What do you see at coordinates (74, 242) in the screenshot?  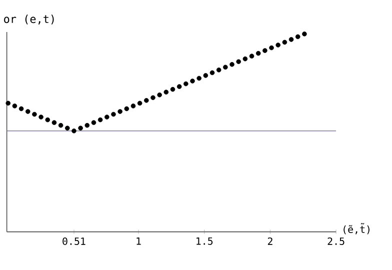 I see `x-tick-label: 0.51` at bounding box center [74, 242].